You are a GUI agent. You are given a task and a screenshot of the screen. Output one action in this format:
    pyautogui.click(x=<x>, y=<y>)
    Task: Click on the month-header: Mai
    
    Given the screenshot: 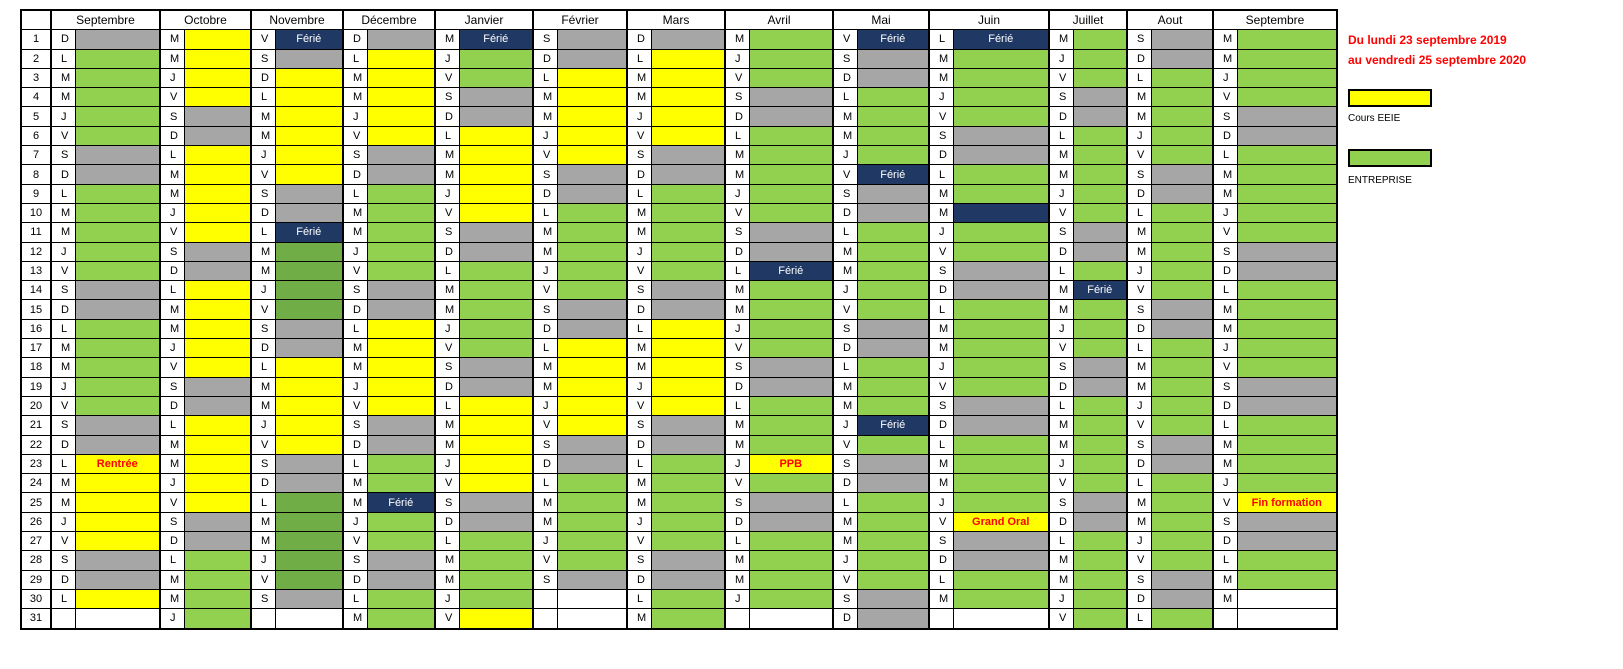 What is the action you would take?
    pyautogui.click(x=881, y=20)
    